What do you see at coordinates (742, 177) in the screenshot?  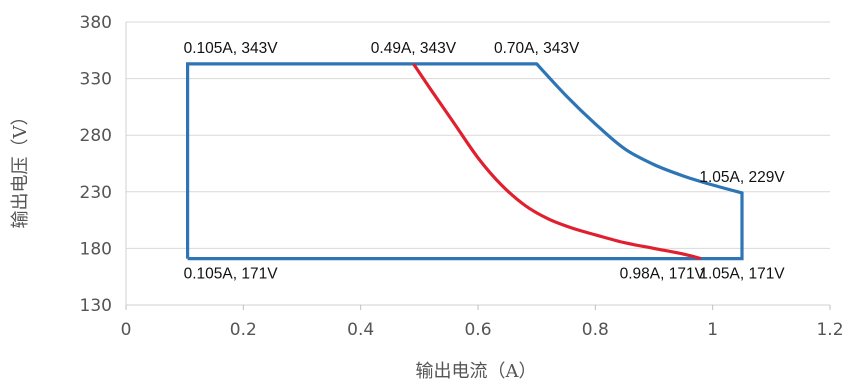 I see `point-label: 1.05A, 229V` at bounding box center [742, 177].